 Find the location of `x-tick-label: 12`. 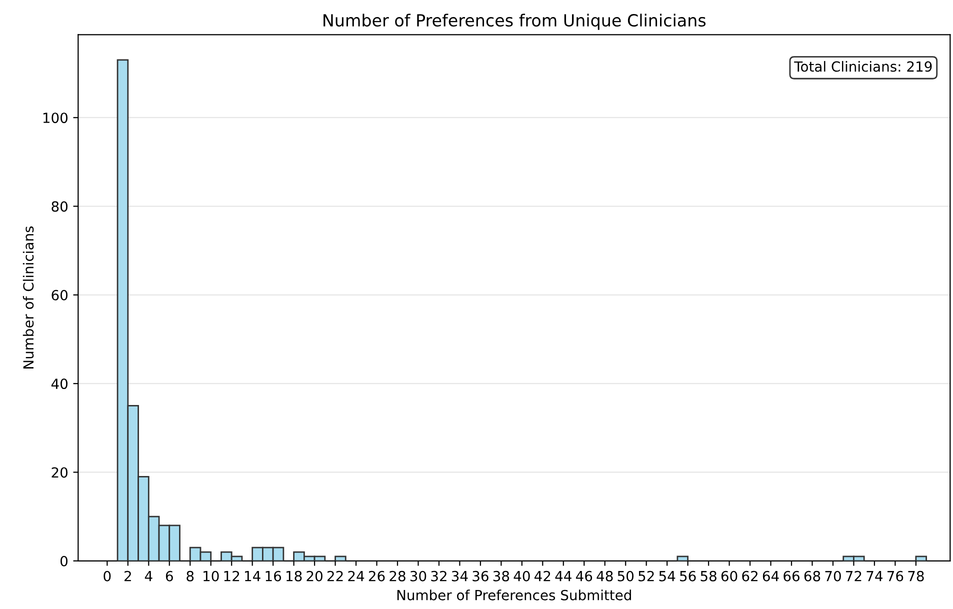

x-tick-label: 12 is located at coordinates (232, 576).